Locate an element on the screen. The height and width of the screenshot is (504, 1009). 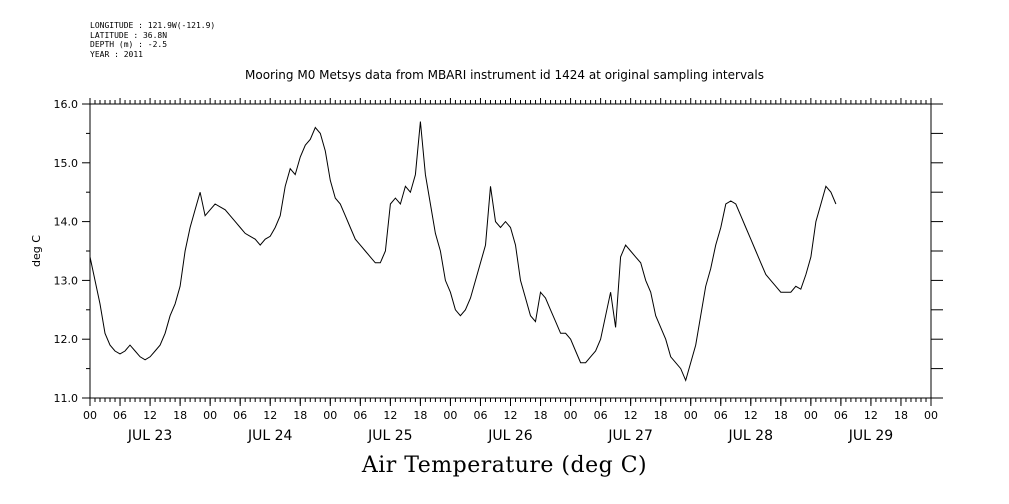
y-tick-label: 14.0 is located at coordinates (66, 222).